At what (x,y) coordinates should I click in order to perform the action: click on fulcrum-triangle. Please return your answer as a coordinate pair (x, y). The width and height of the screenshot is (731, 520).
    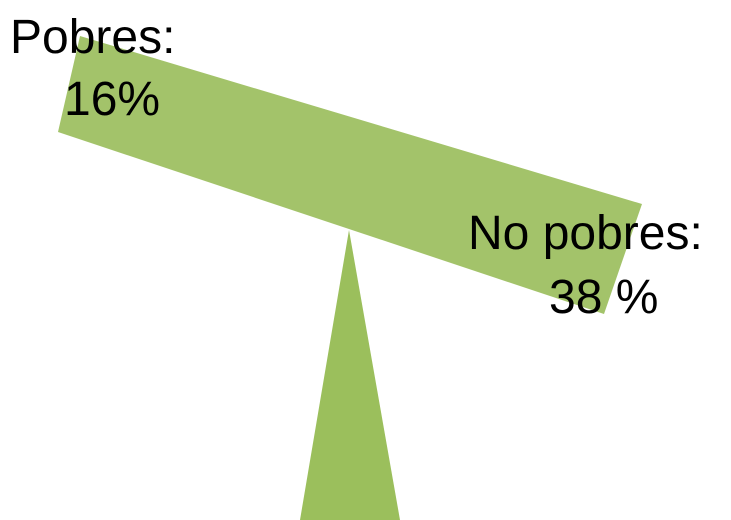
    Looking at the image, I should click on (350, 375).